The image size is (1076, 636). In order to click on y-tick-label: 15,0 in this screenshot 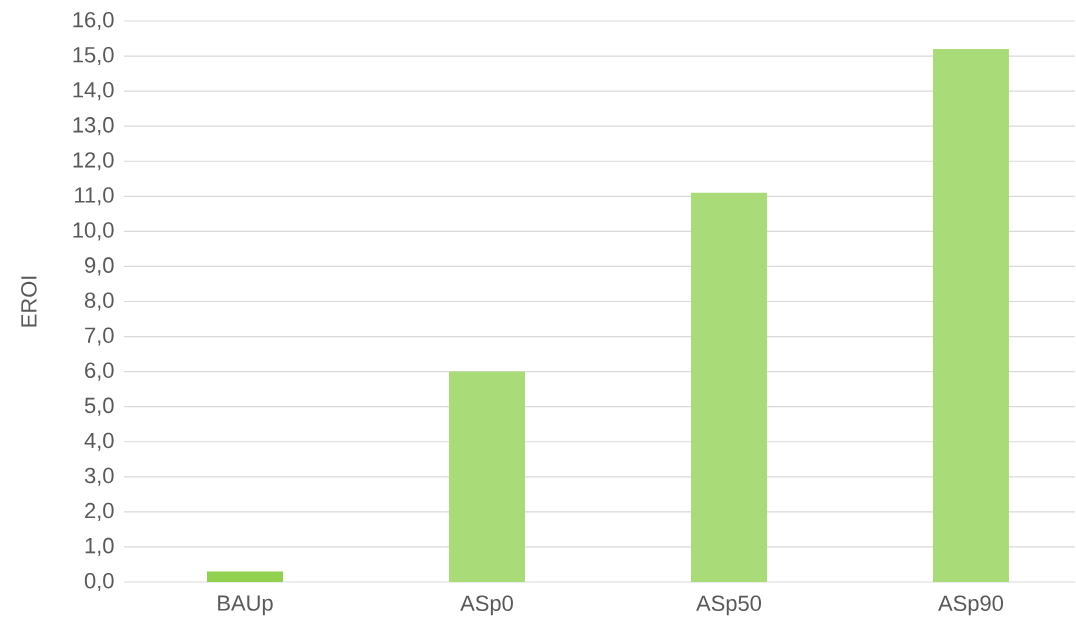, I will do `click(93, 56)`.